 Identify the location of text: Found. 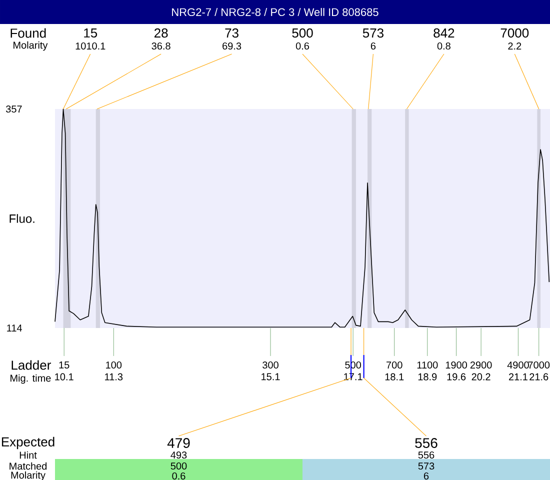
(28, 33).